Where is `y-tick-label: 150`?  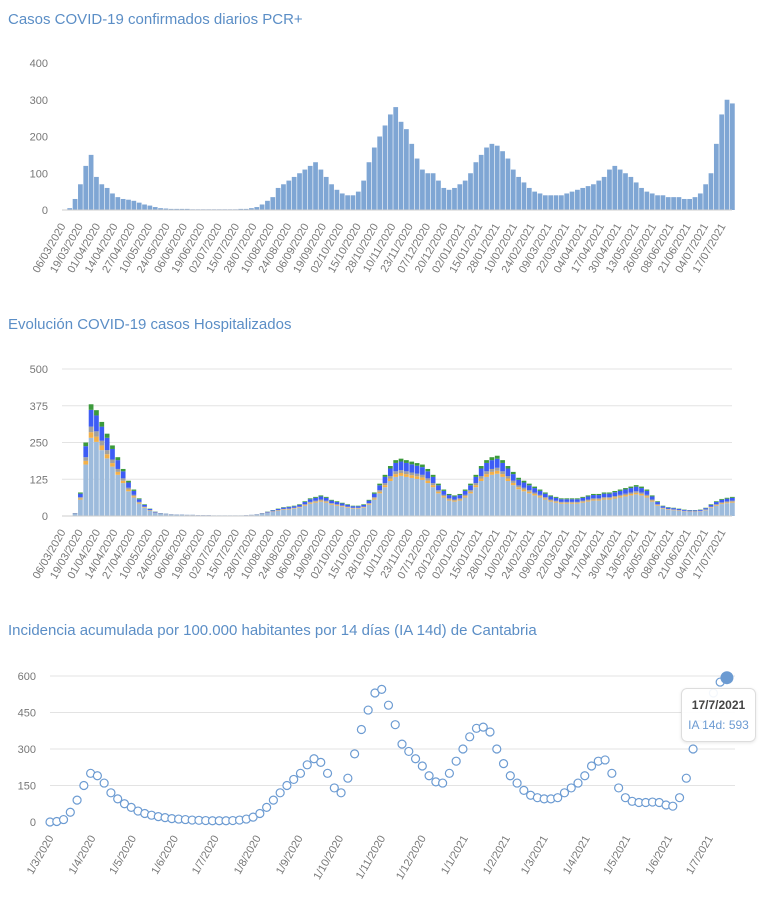 y-tick-label: 150 is located at coordinates (27, 787).